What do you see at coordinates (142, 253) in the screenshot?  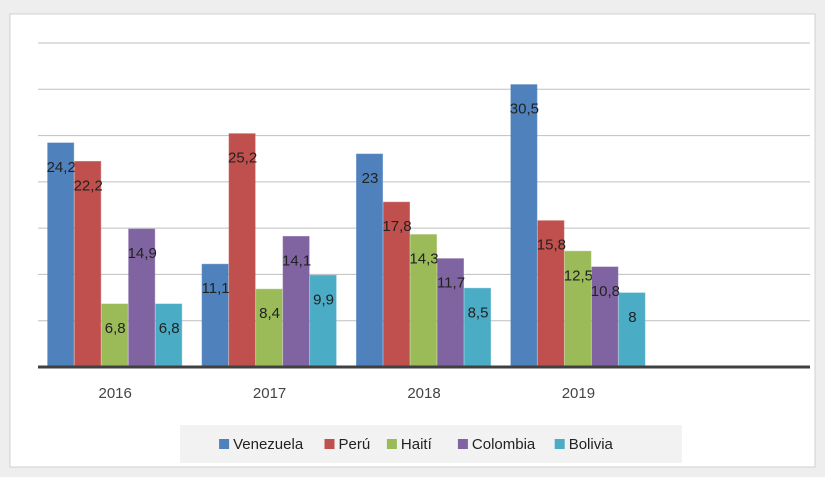 I see `data-label: 14,9` at bounding box center [142, 253].